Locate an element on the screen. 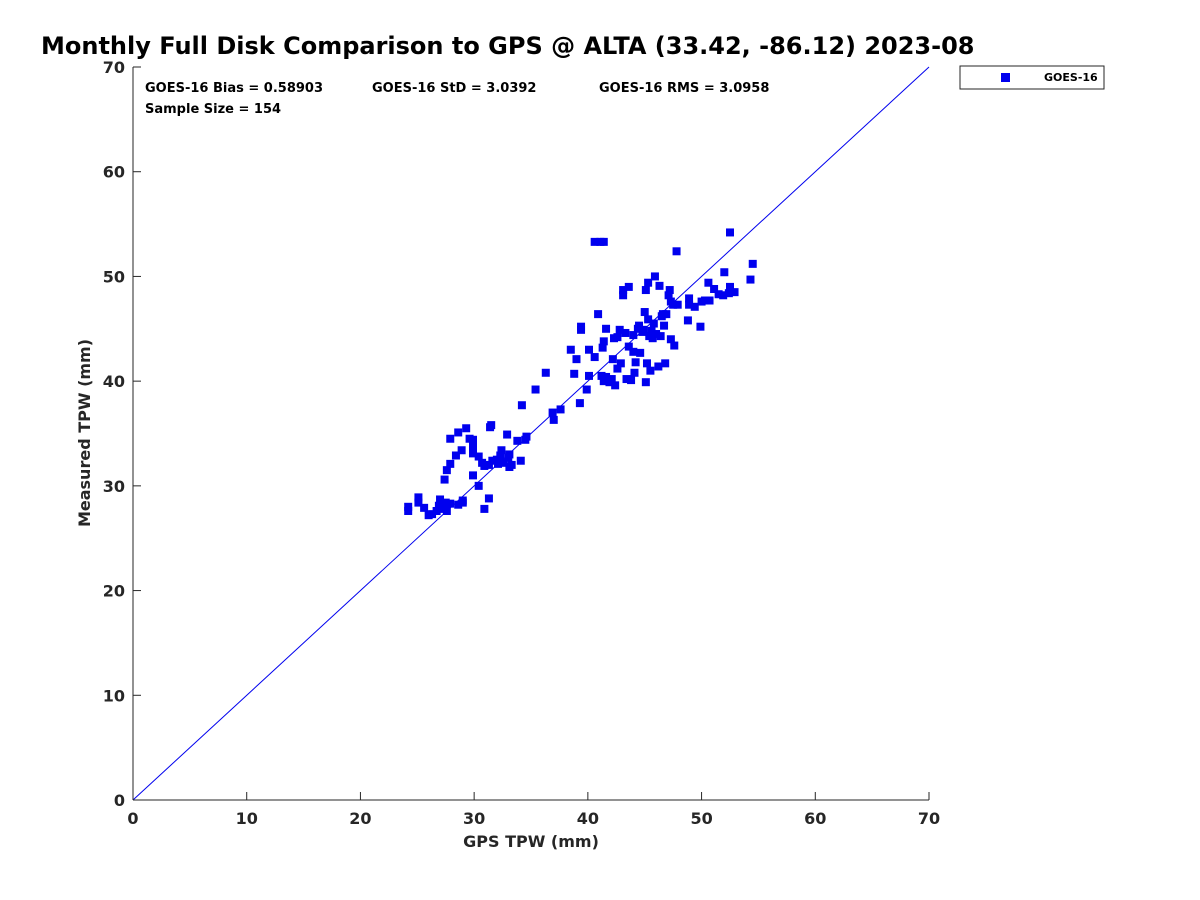 This screenshot has height=900, width=1200. x-tick-label: 10 is located at coordinates (247, 818).